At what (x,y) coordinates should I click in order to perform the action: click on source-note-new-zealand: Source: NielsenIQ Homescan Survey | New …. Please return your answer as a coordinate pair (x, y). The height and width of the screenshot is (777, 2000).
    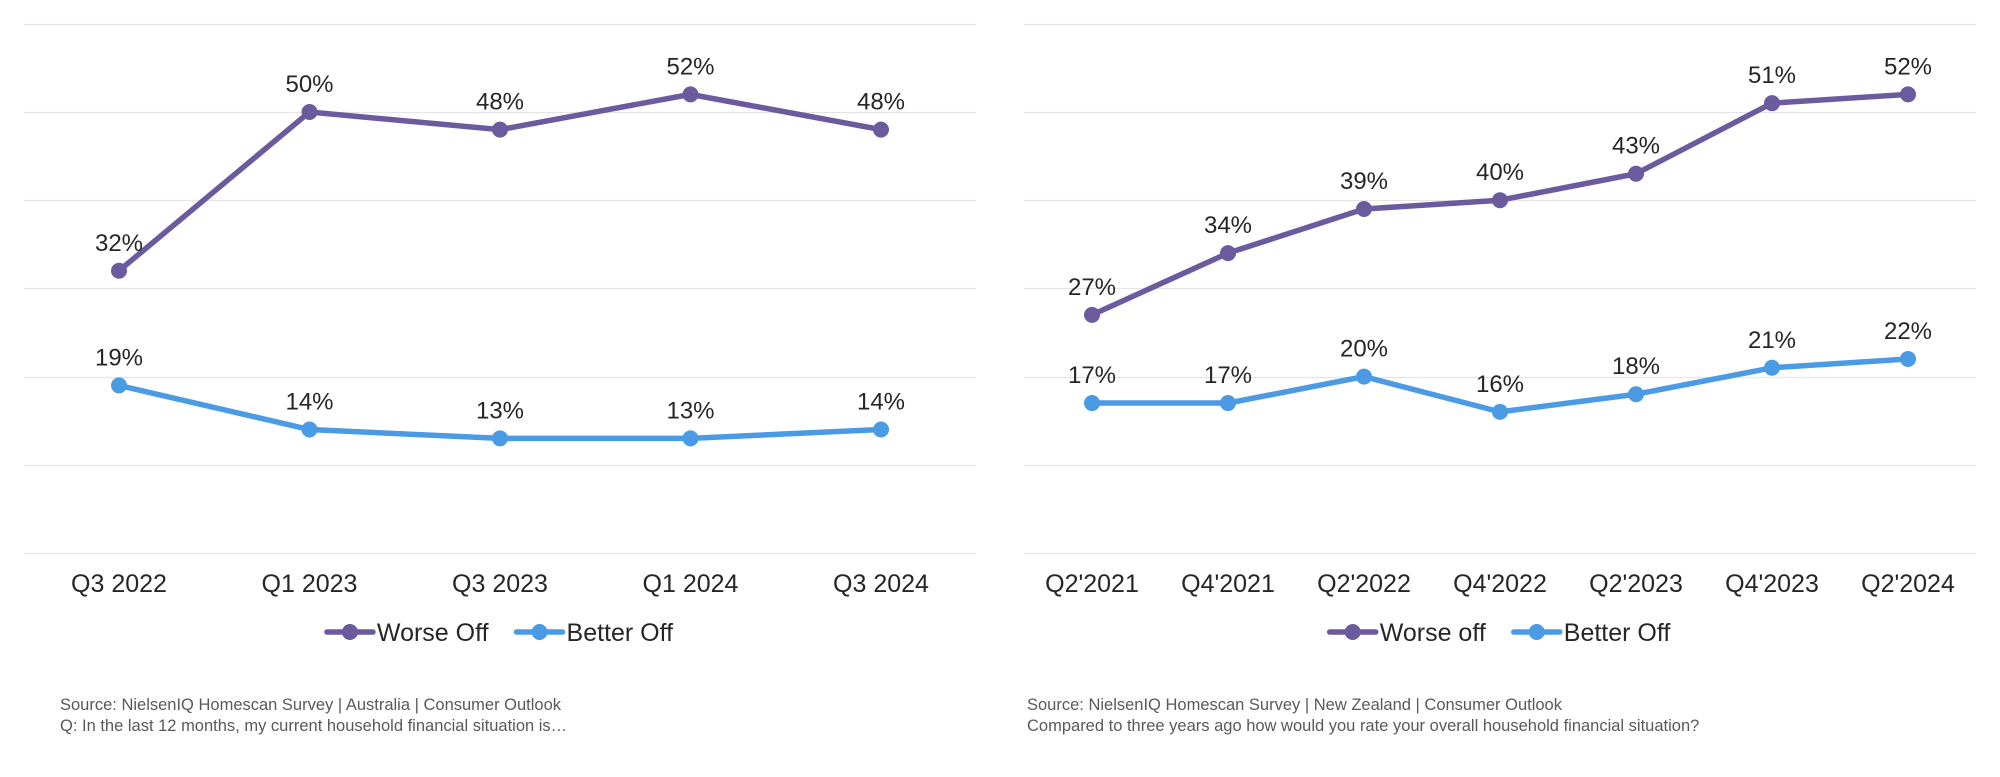
    Looking at the image, I should click on (1363, 716).